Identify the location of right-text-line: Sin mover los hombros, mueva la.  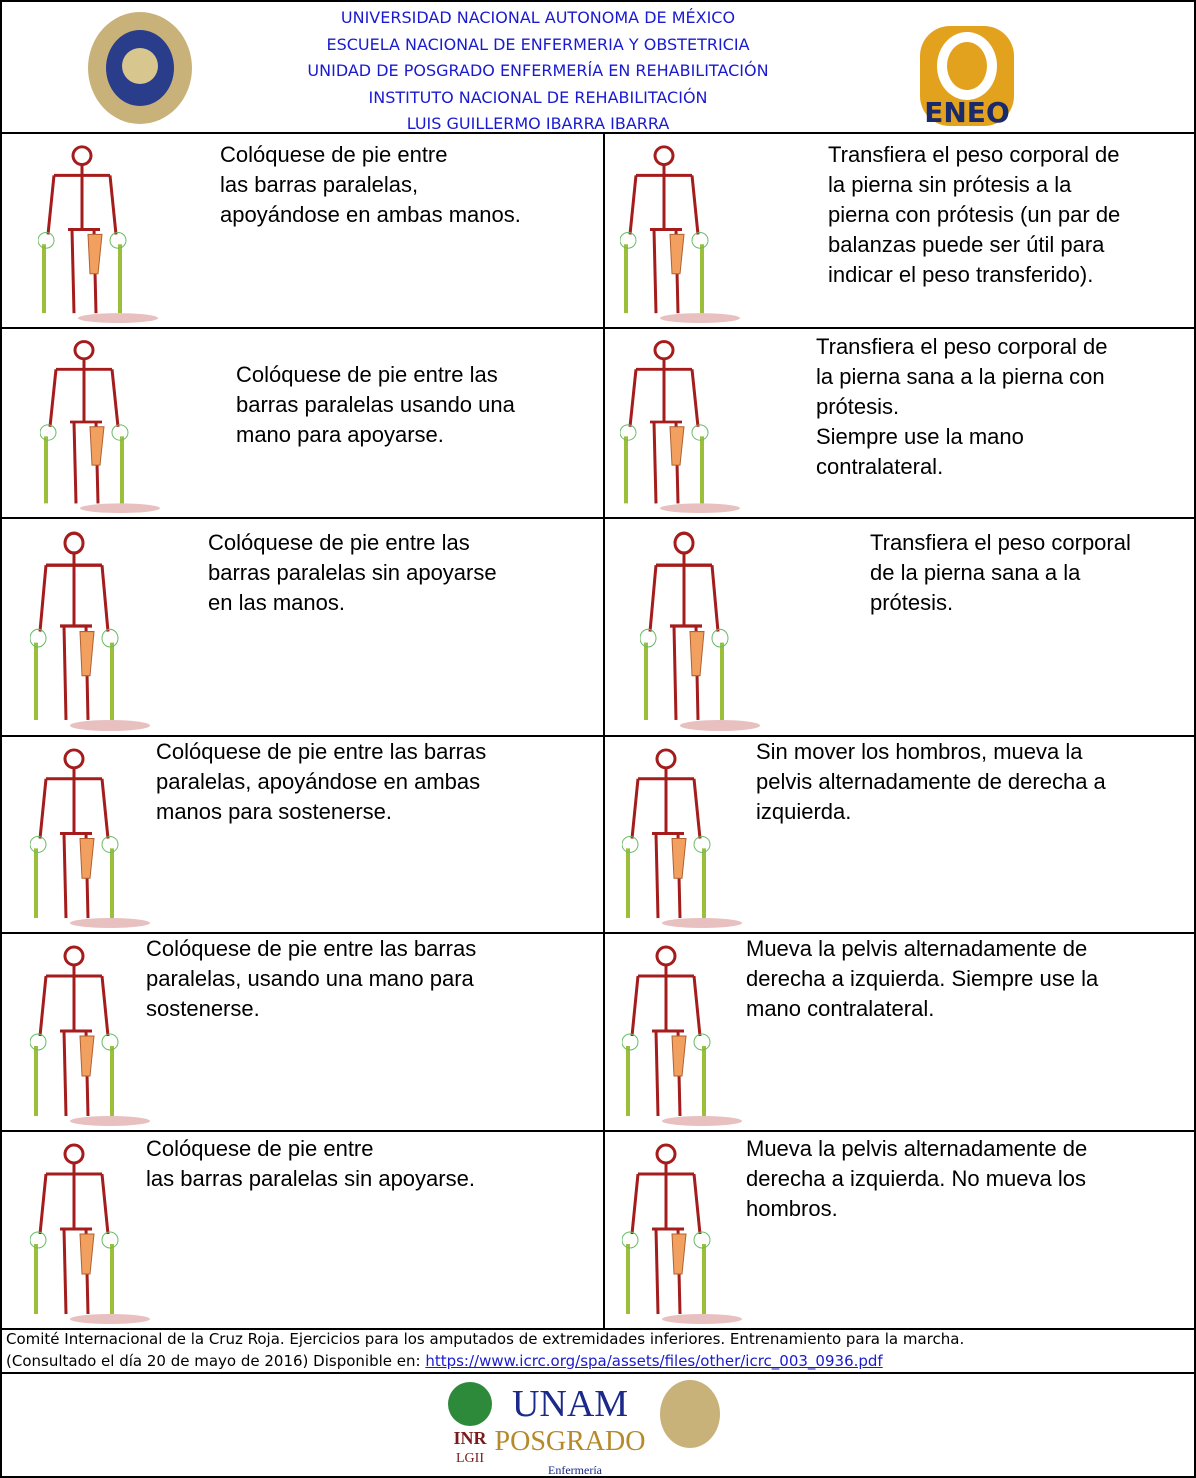
(919, 751).